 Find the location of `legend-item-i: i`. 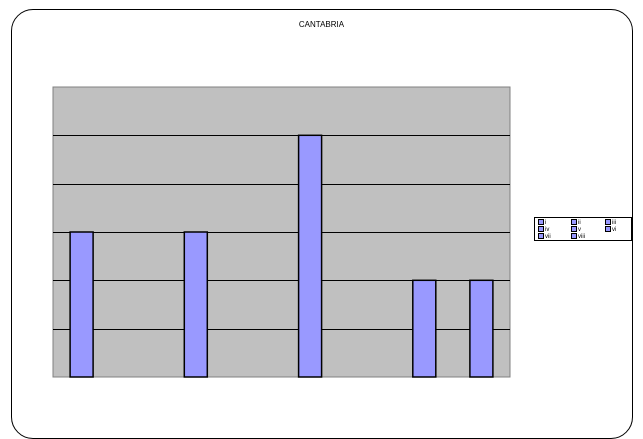

legend-item-i: i is located at coordinates (542, 223).